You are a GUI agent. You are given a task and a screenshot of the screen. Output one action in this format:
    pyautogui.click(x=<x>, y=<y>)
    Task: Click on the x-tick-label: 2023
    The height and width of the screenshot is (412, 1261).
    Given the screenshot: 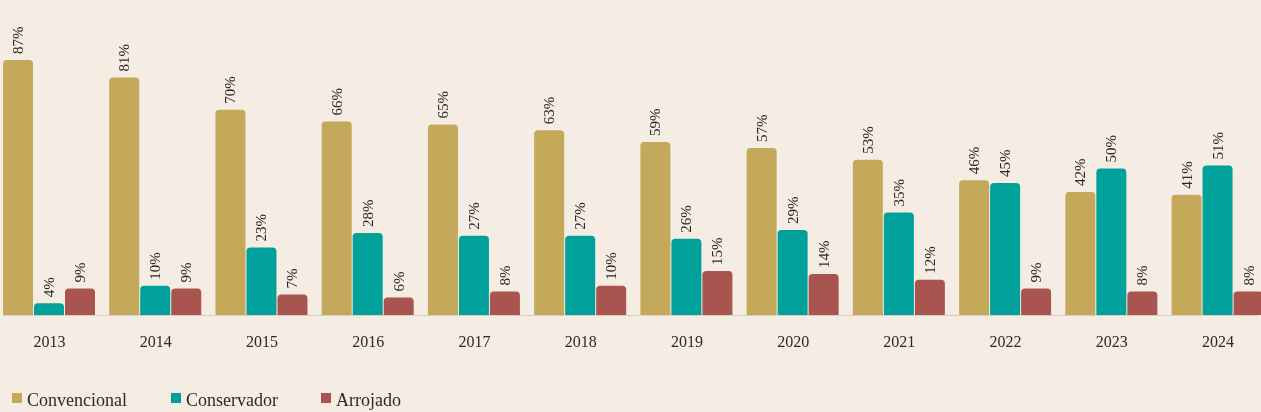 What is the action you would take?
    pyautogui.click(x=1111, y=341)
    